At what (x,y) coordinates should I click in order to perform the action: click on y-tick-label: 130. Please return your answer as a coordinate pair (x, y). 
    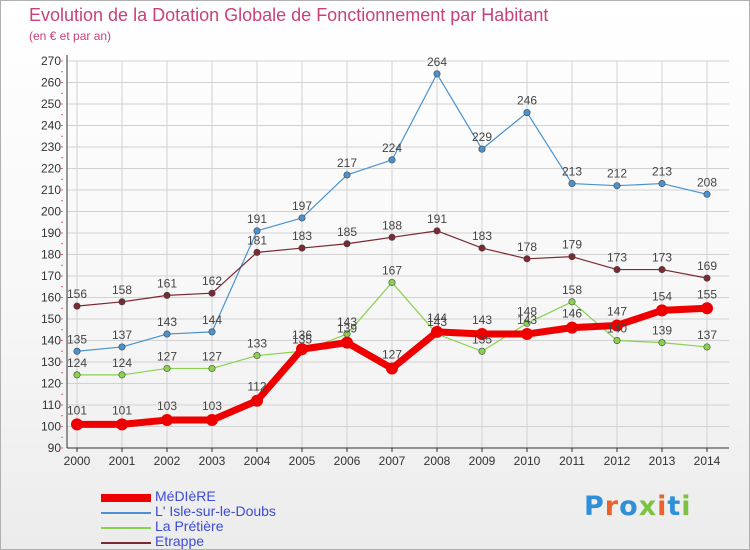
    Looking at the image, I should click on (51, 362).